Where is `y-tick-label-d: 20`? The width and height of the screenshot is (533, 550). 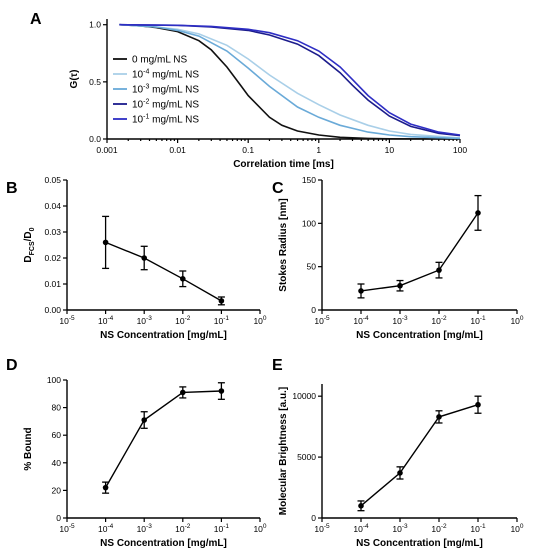 y-tick-label-d: 20 is located at coordinates (57, 490).